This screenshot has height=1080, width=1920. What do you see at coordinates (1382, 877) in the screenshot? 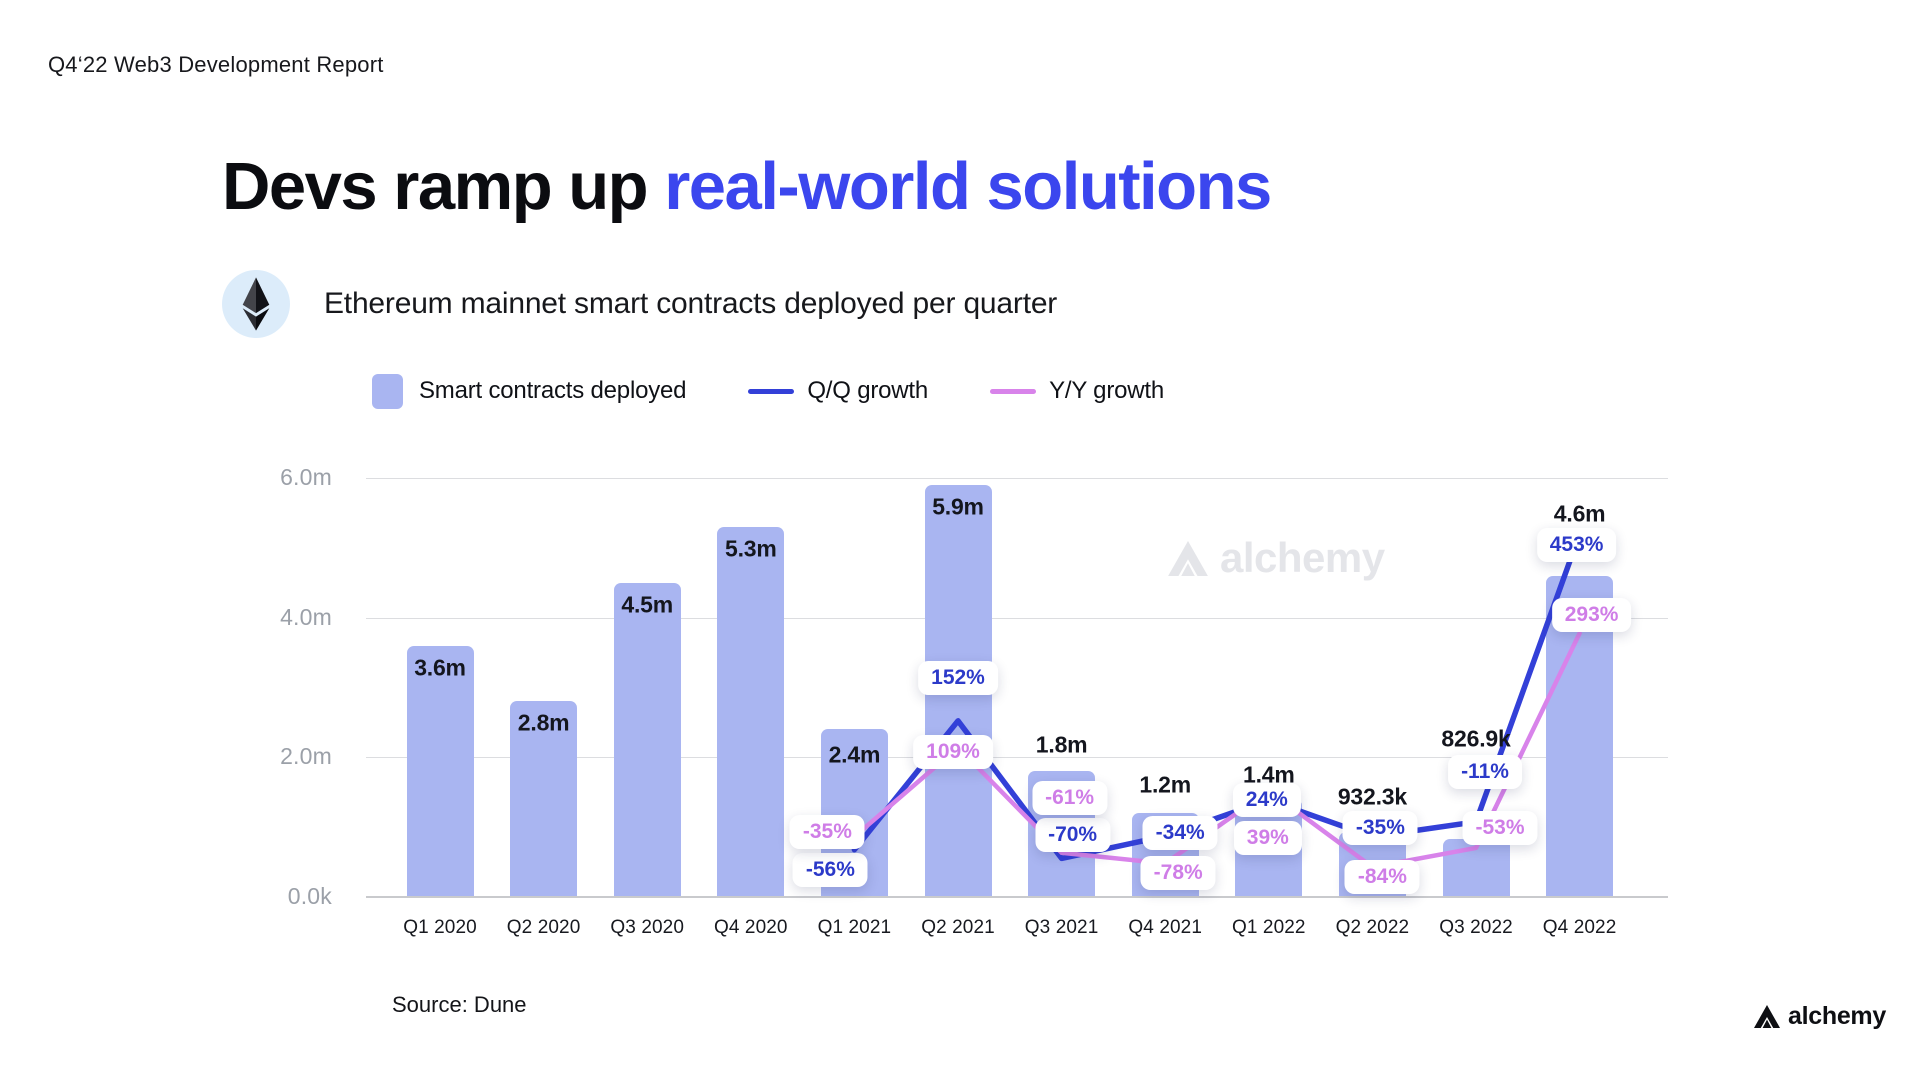
I see `yy-growth-callout: -84%` at bounding box center [1382, 877].